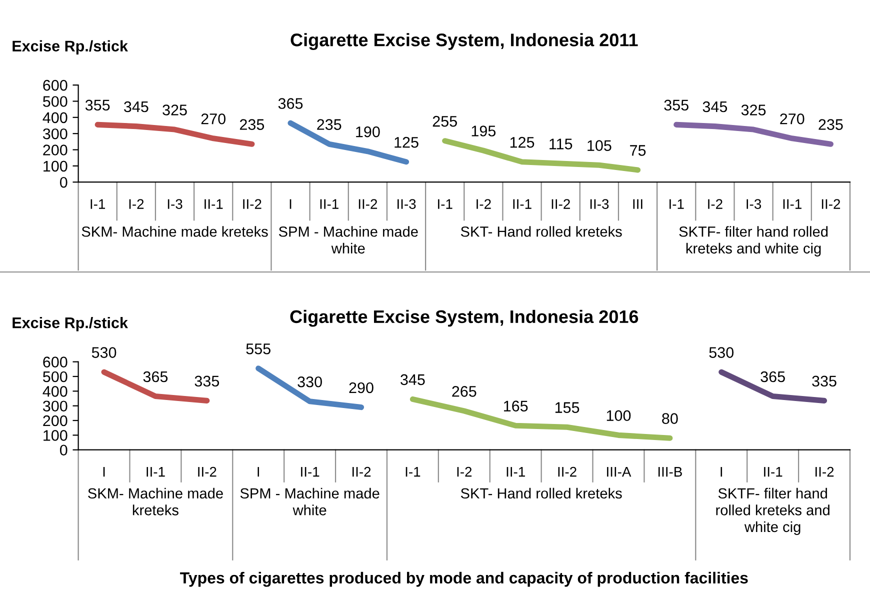  What do you see at coordinates (464, 579) in the screenshot?
I see `x-axis-title: Types of cigarettes produced by mode and capacity of production facilities` at bounding box center [464, 579].